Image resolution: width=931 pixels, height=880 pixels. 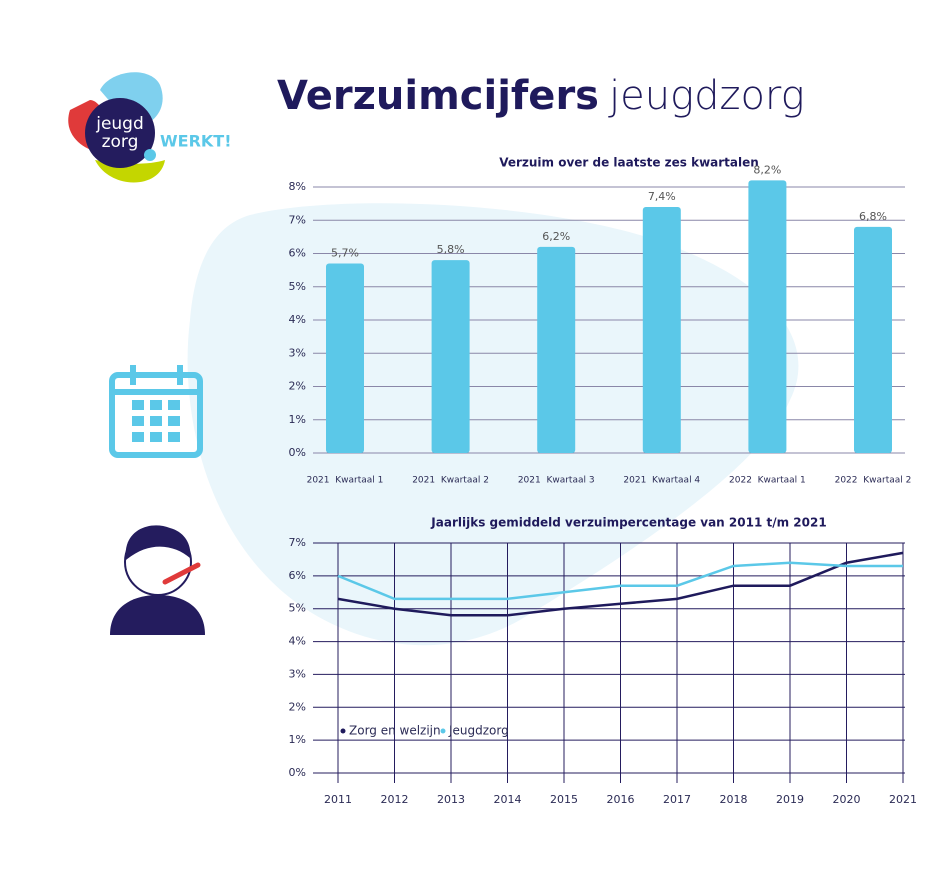 I want to click on x-tick-label: 2016, so click(x=621, y=799).